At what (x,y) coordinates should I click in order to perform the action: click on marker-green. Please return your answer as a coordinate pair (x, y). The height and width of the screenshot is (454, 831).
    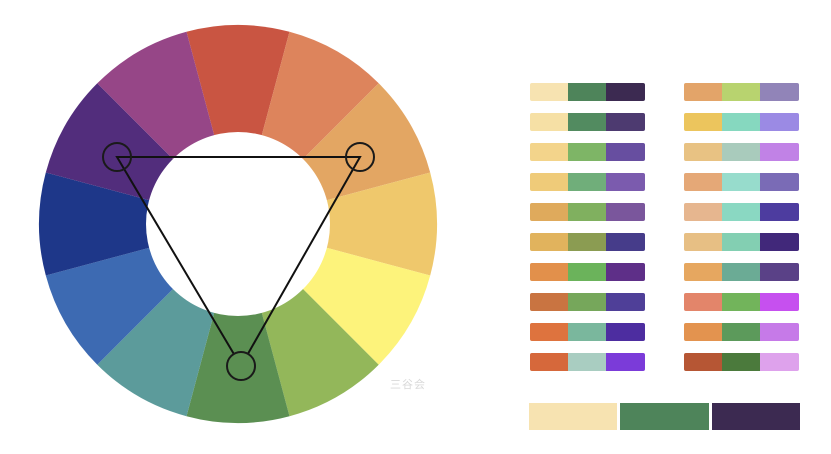
    Looking at the image, I should click on (241, 366).